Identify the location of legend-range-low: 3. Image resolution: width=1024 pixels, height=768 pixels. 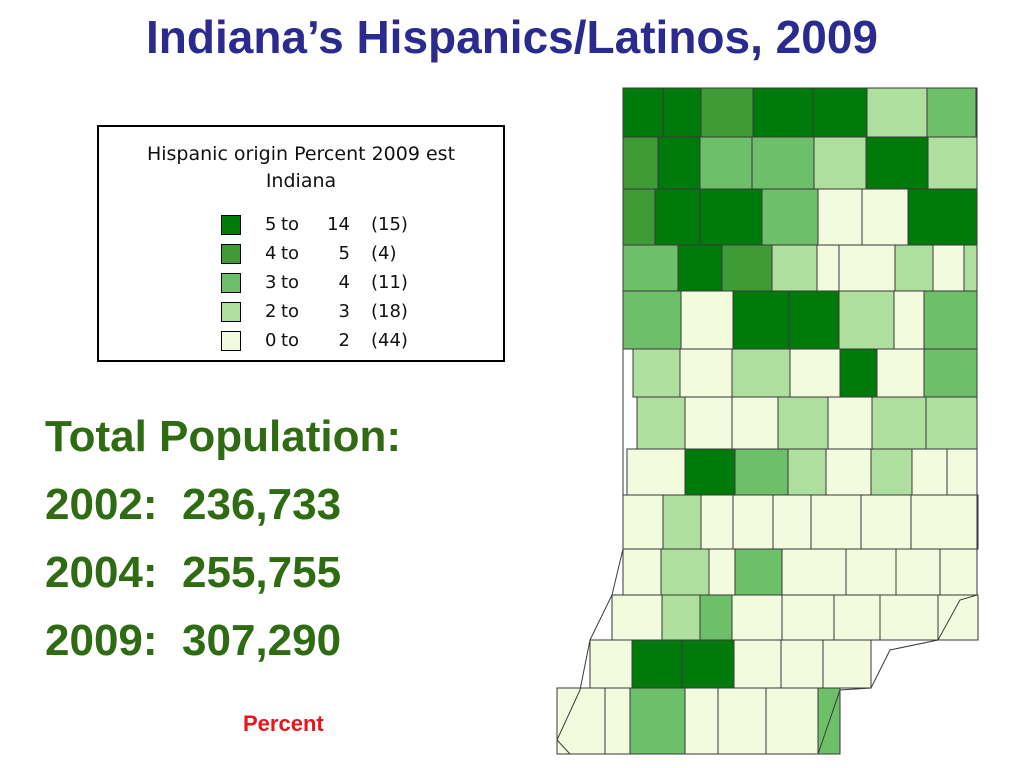
(271, 282).